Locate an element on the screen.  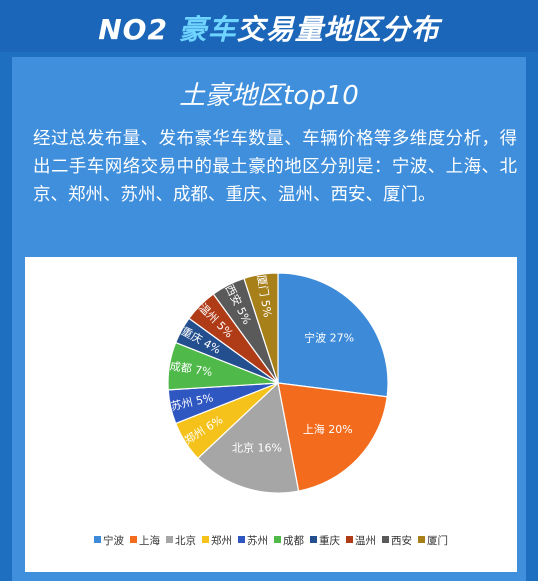
legend-item-5: 苏州 is located at coordinates (253, 540).